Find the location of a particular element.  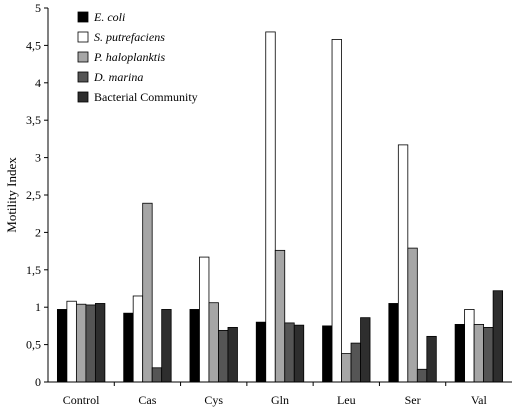

x-tick-label: Cas is located at coordinates (147, 400).